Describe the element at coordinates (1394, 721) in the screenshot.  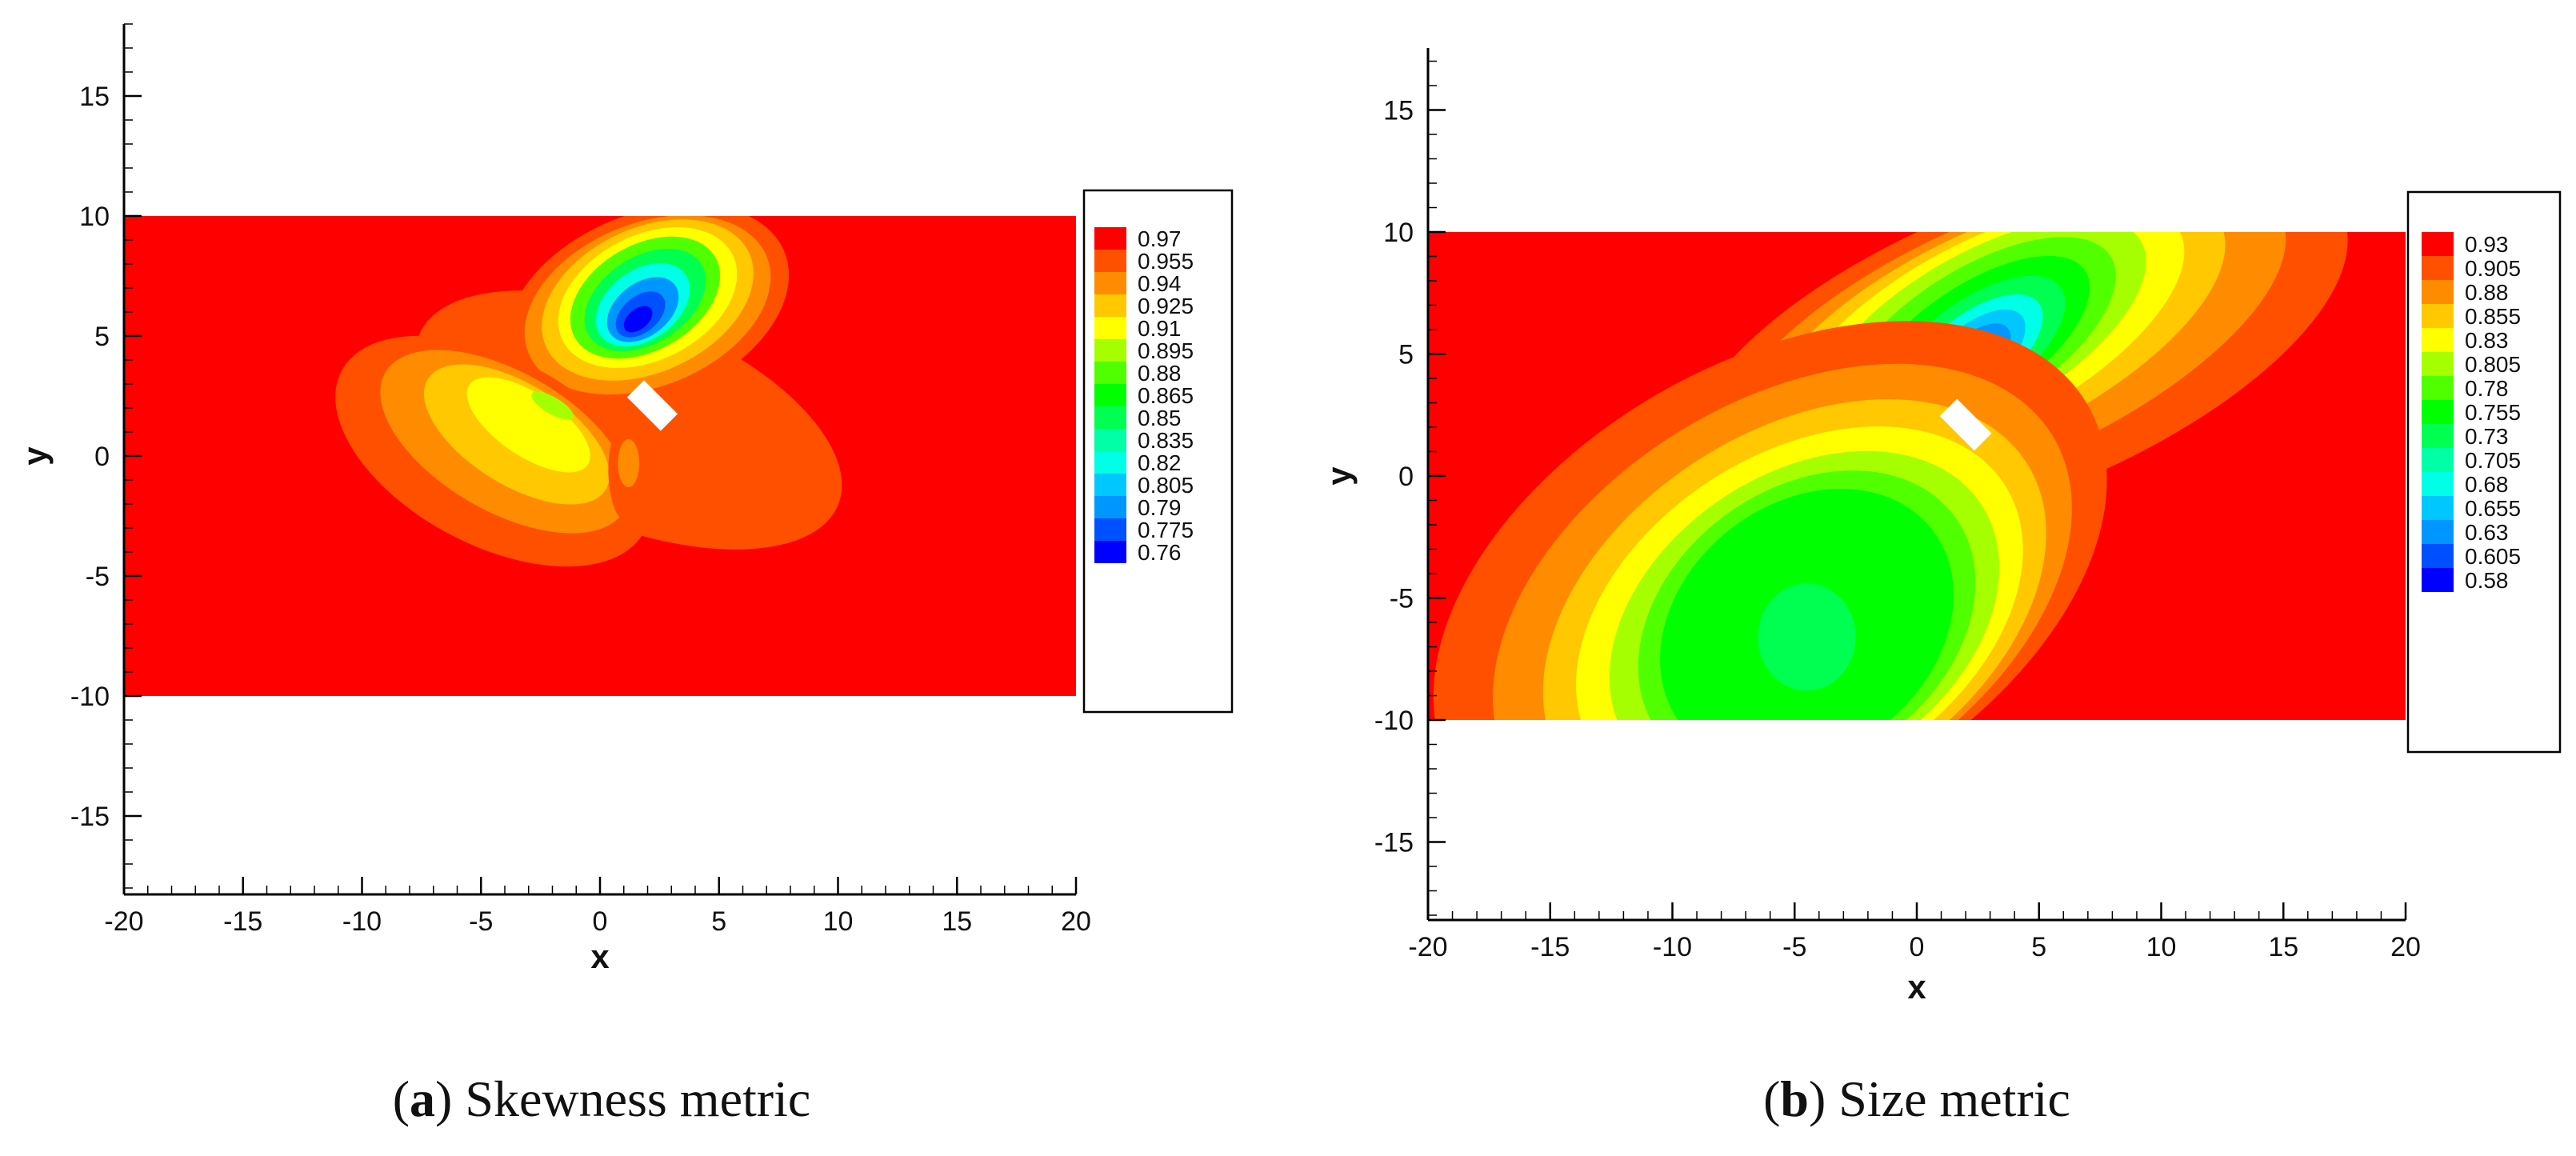
I see `y-tick-label-b: -10` at that location.